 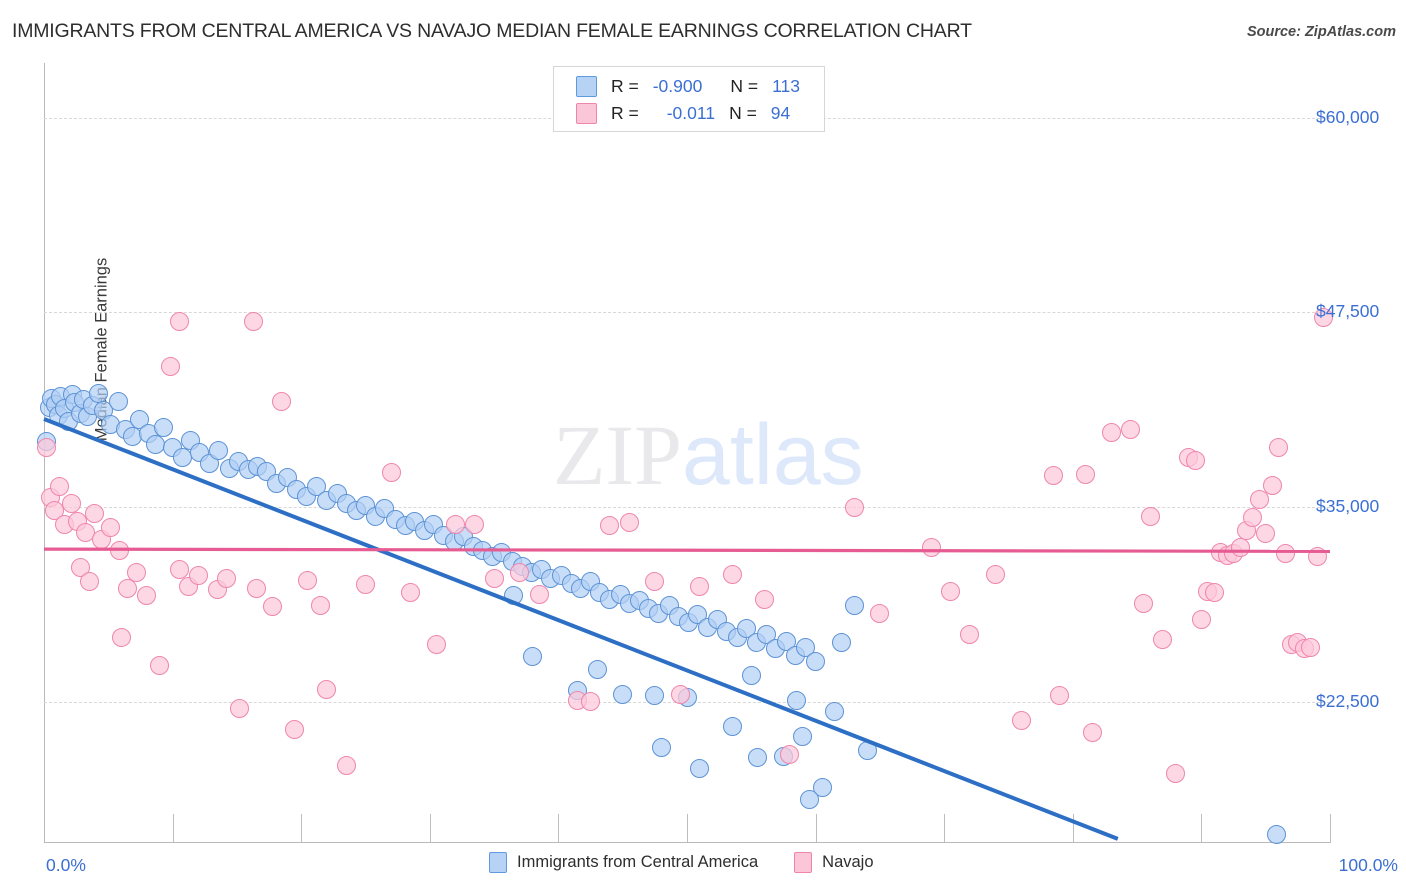 What do you see at coordinates (1348, 116) in the screenshot?
I see `y-axis-tick-label: $60,000` at bounding box center [1348, 116].